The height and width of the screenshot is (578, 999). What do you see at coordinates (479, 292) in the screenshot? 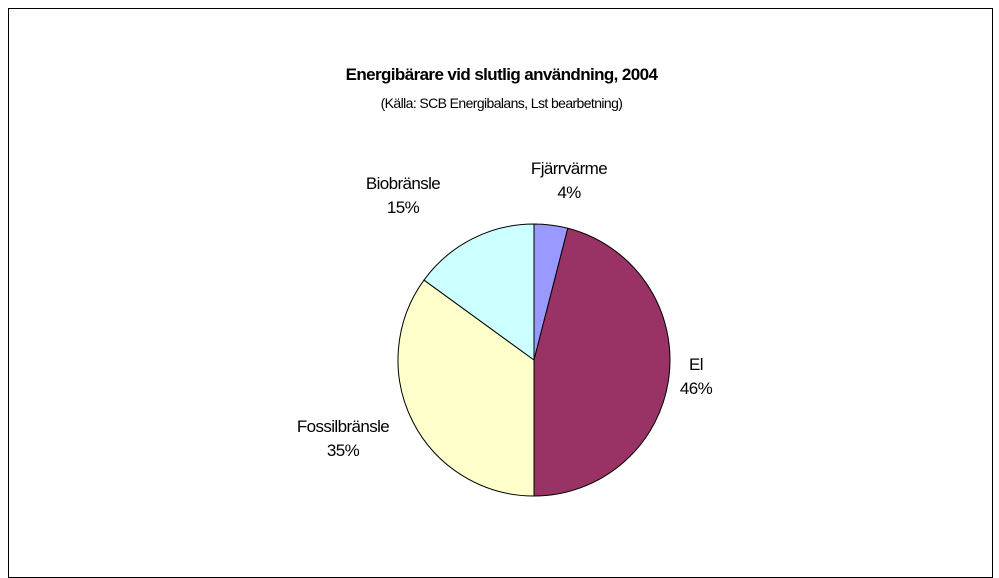
I see `pie-slice-biobränsle` at bounding box center [479, 292].